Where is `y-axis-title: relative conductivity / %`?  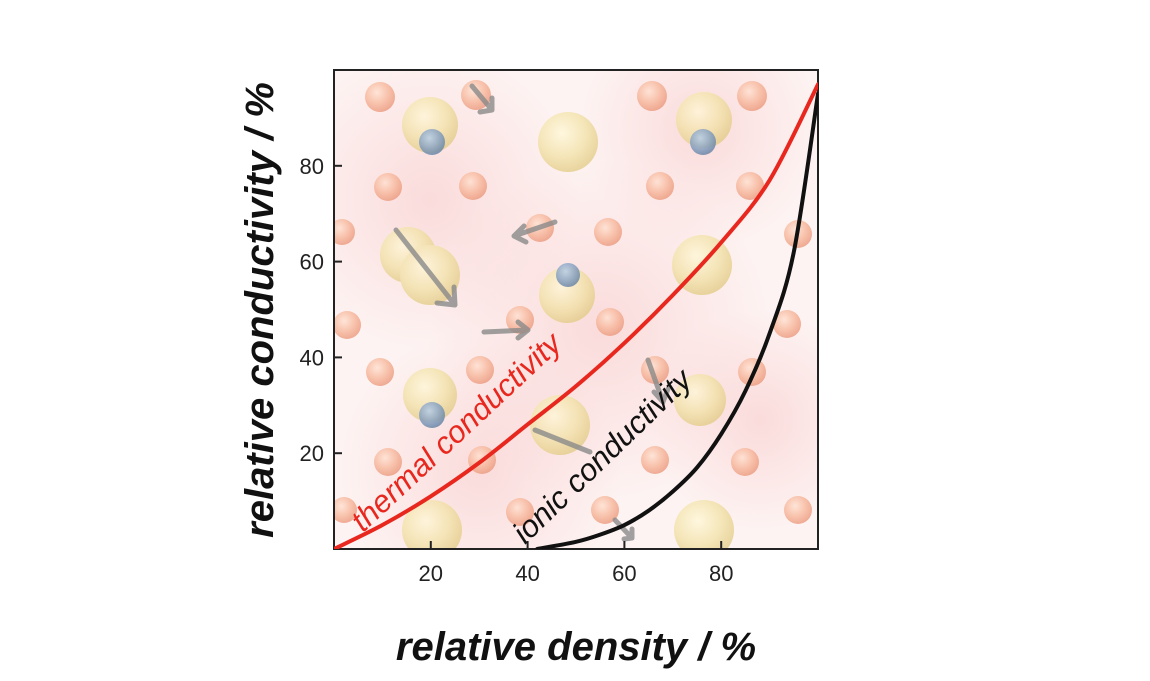 y-axis-title: relative conductivity / % is located at coordinates (260, 310).